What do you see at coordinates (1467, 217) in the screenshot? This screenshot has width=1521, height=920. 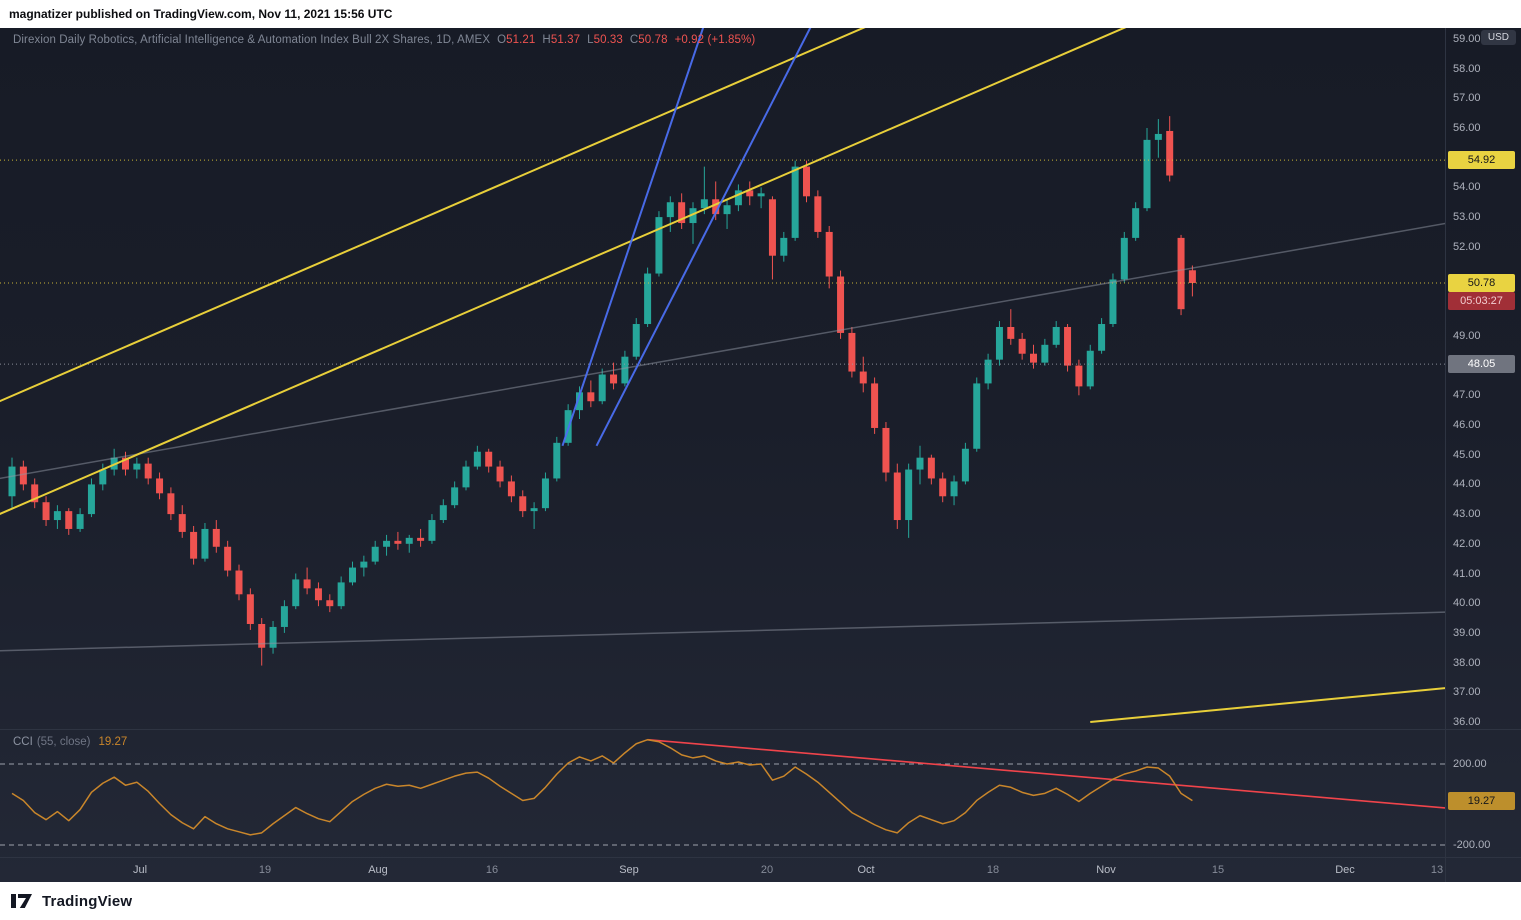 I see `price-tick: 53.00` at bounding box center [1467, 217].